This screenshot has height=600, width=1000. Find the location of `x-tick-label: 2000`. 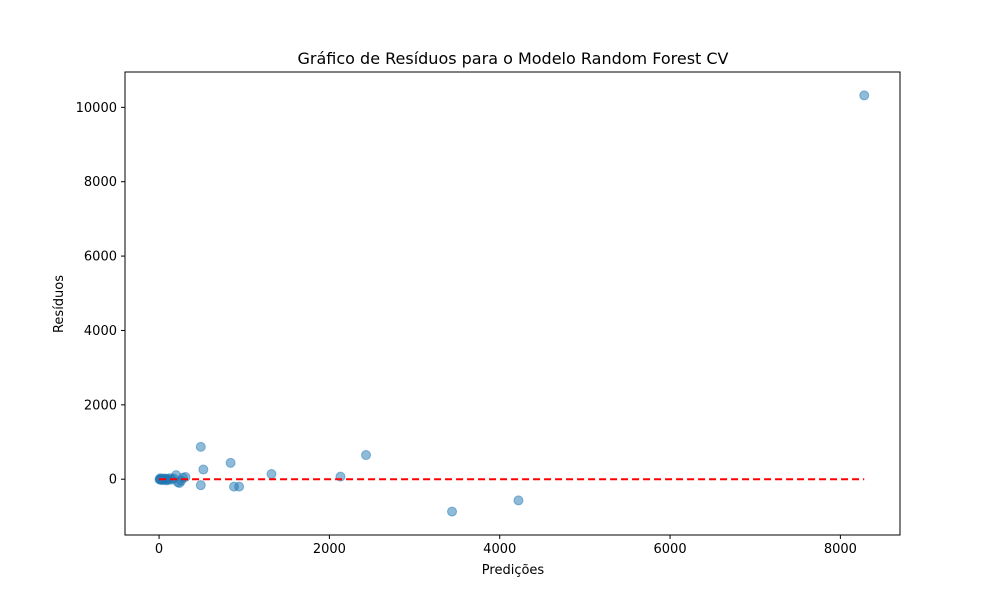

x-tick-label: 2000 is located at coordinates (329, 549).